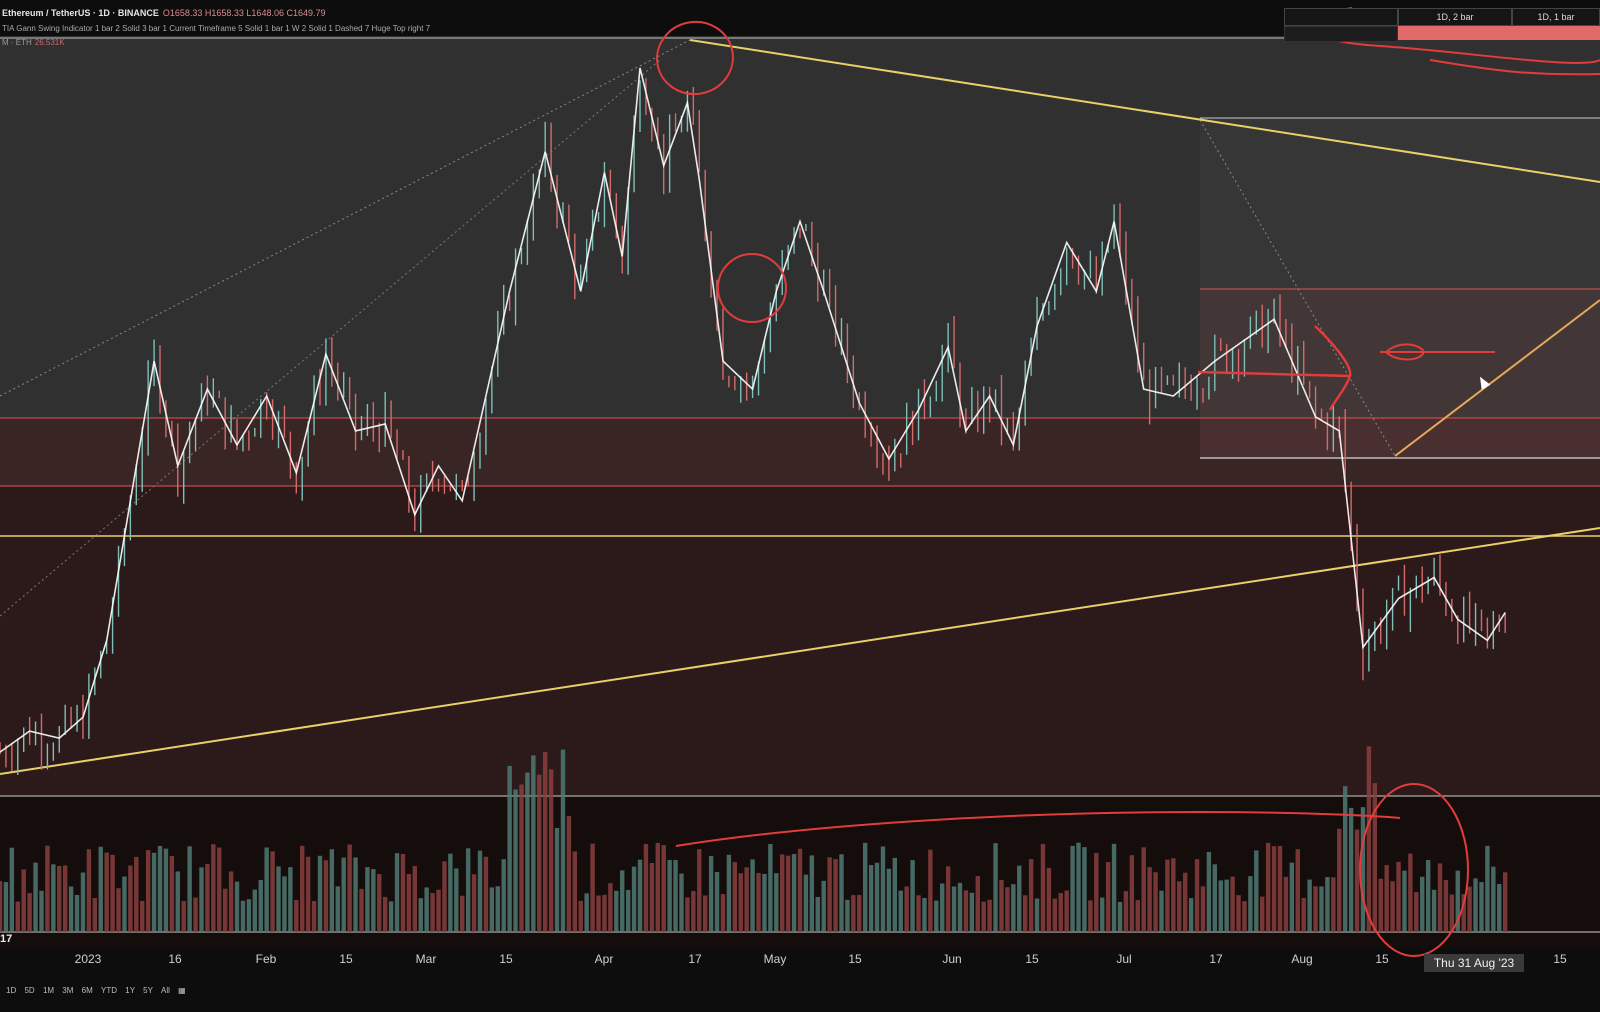  What do you see at coordinates (1556, 17) in the screenshot?
I see `tf-cell-2: 1D, 1 bar` at bounding box center [1556, 17].